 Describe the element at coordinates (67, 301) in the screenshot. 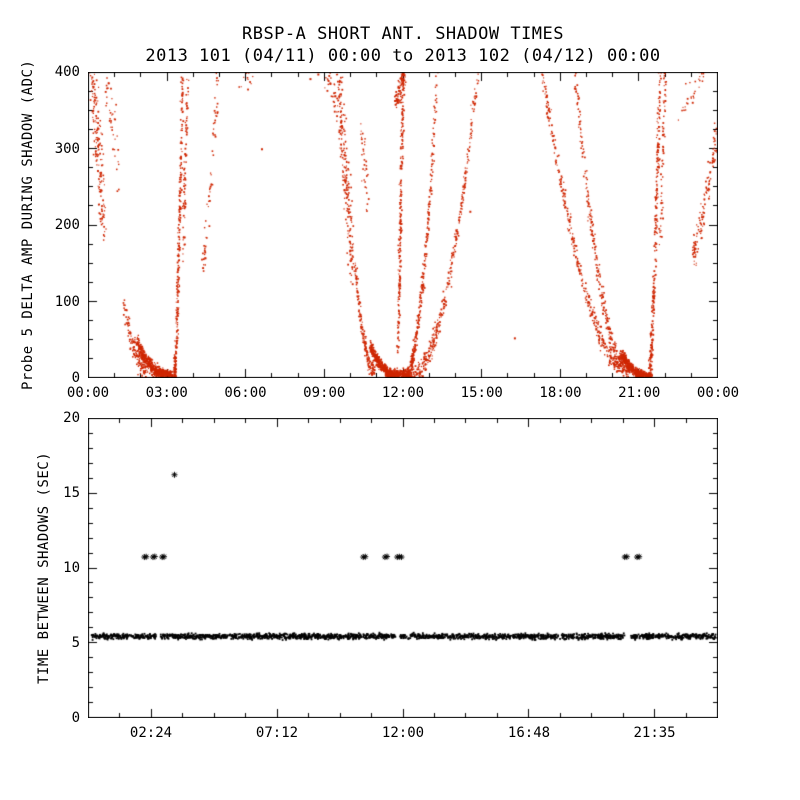

I see `top-y-tick-label: 100` at that location.